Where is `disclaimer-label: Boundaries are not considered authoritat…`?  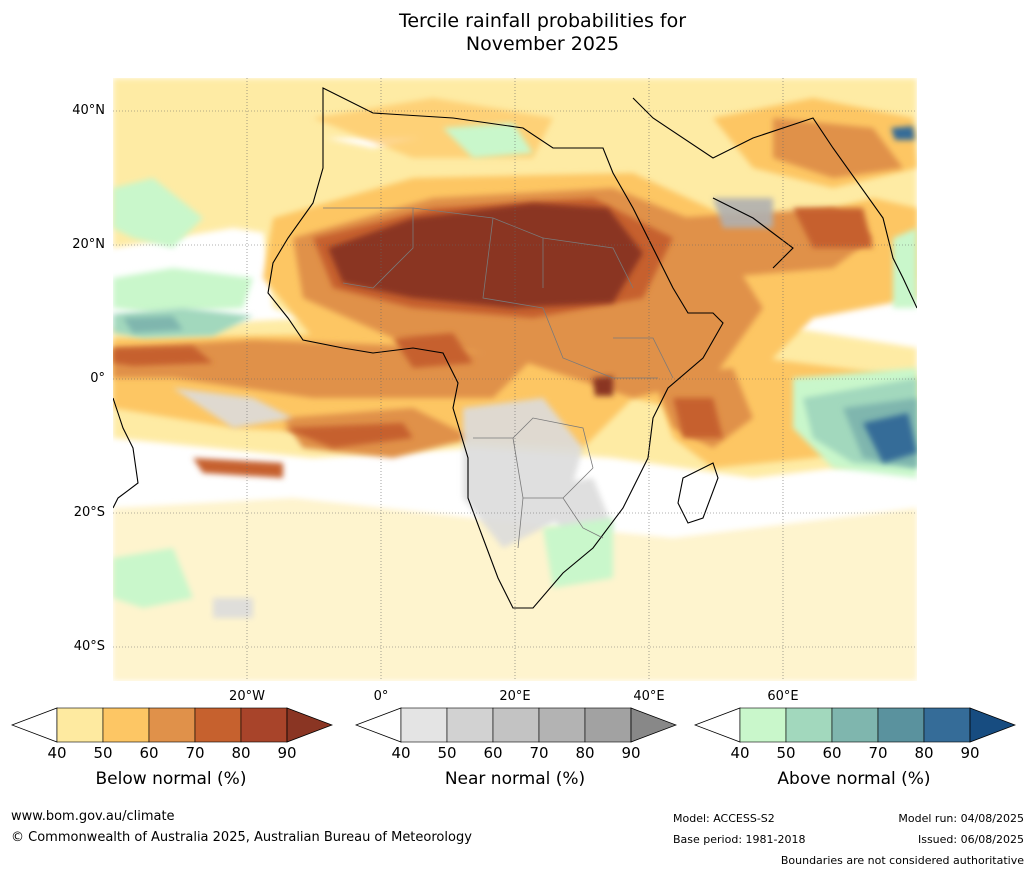 disclaimer-label: Boundaries are not considered authoritat… is located at coordinates (902, 860).